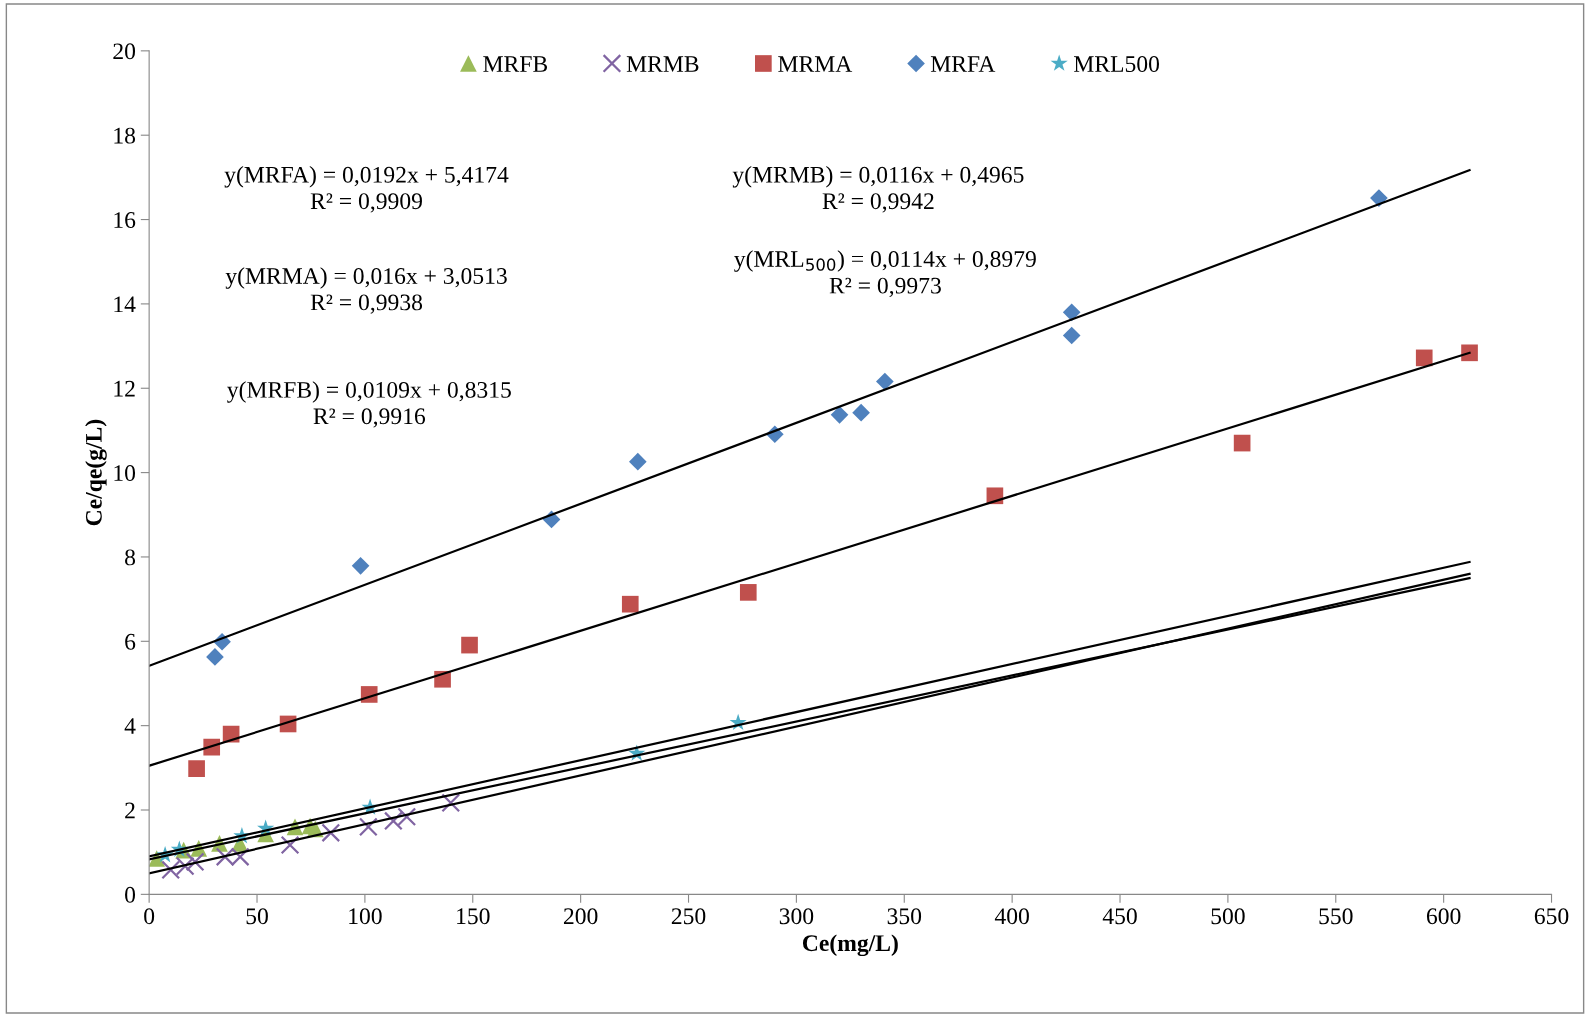 This screenshot has width=1590, height=1017. Describe the element at coordinates (1551, 916) in the screenshot. I see `x-tick-label: 650` at that location.